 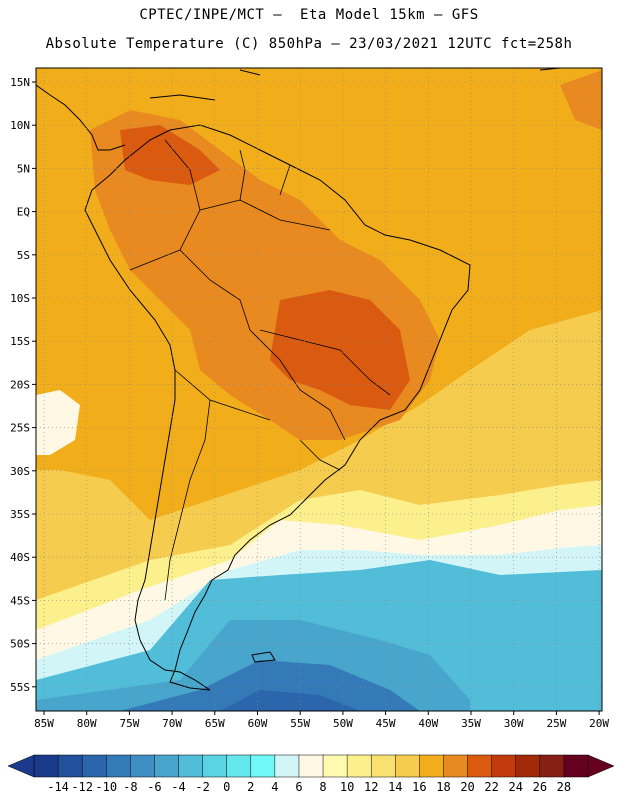 What do you see at coordinates (81, 117) in the screenshot?
I see `central-america-coast` at bounding box center [81, 117].